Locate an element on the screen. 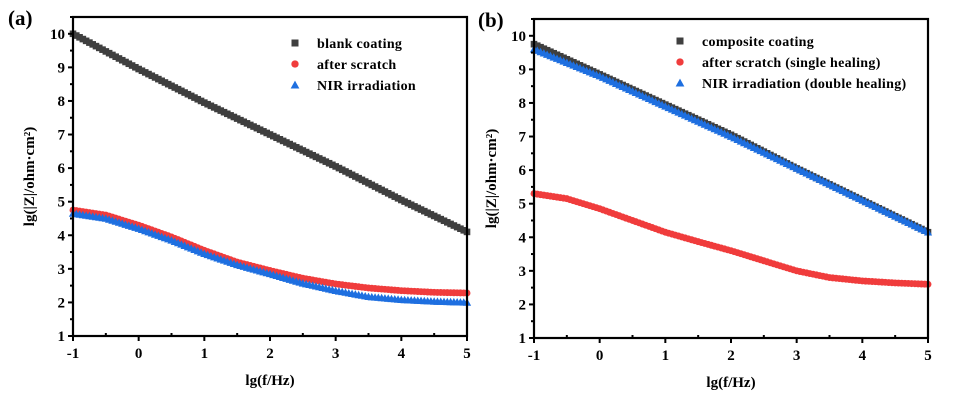 The width and height of the screenshot is (955, 404). series-nir-irradiation is located at coordinates (270, 257).